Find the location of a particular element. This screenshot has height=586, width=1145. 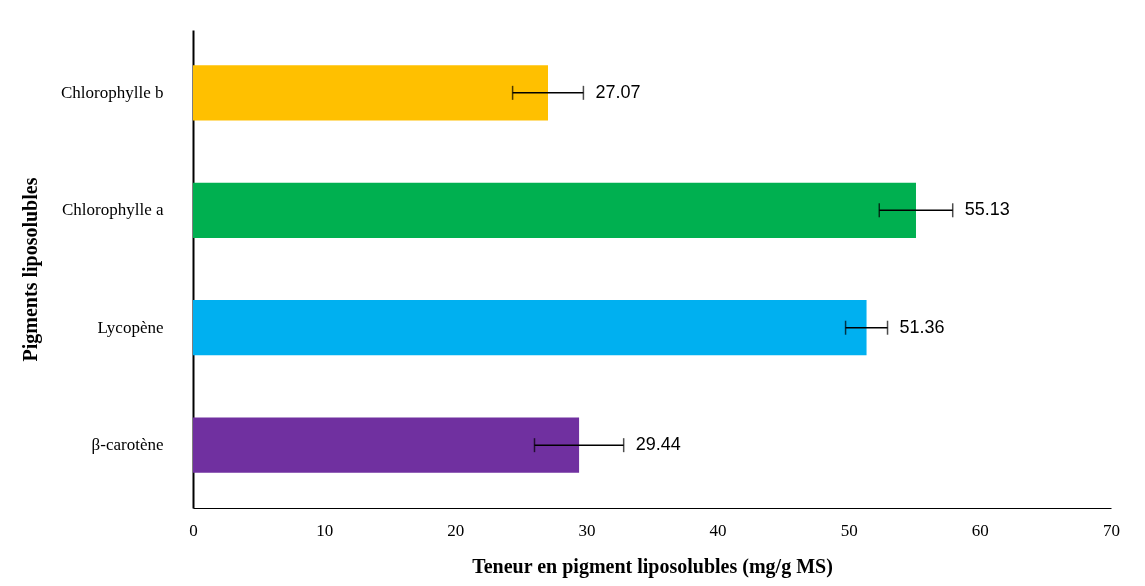

x-tick-label: 40 is located at coordinates (718, 530).